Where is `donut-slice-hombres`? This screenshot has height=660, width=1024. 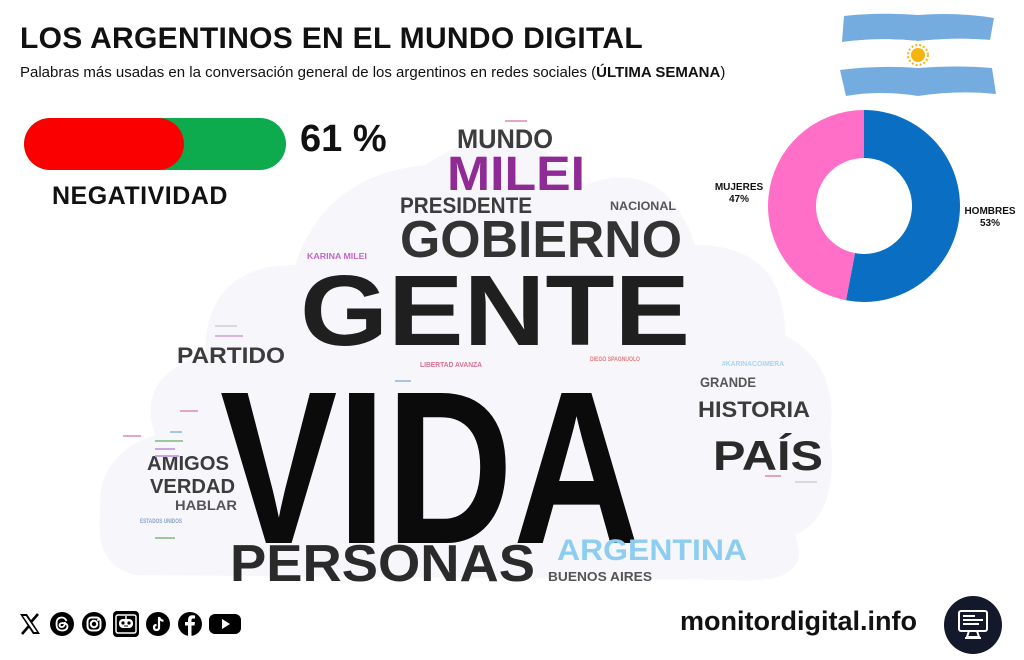 donut-slice-hombres is located at coordinates (903, 206).